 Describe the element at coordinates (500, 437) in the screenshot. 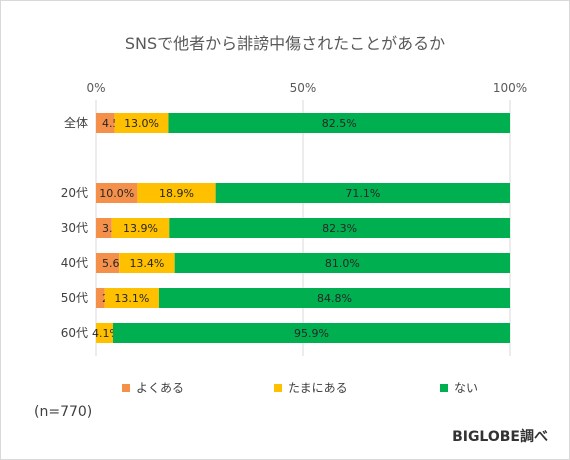

I see `source-credit: BIGLOBE調べ` at that location.